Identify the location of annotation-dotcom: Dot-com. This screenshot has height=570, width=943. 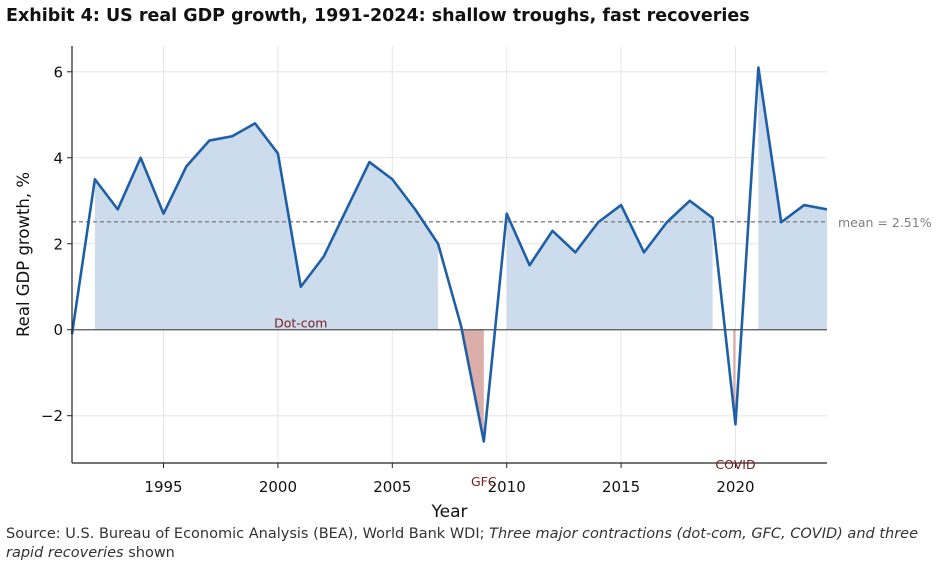
(300, 323).